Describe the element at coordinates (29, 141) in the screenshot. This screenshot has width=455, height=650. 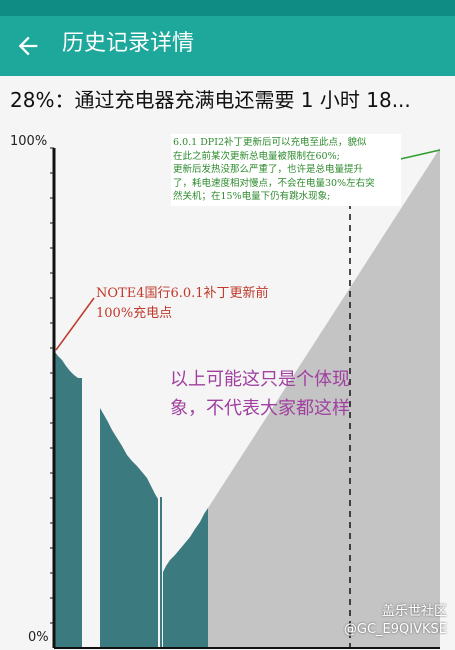
I see `y-axis-max-label: 100%` at that location.